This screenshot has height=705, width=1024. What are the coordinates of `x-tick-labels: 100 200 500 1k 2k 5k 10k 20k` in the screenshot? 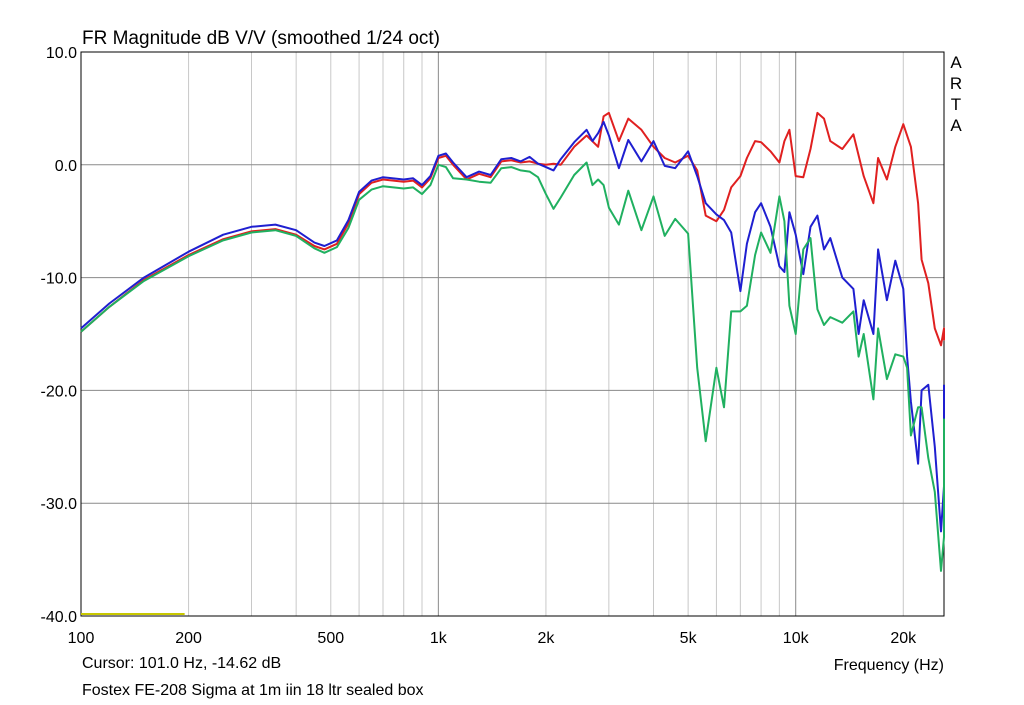 It's located at (493, 638).